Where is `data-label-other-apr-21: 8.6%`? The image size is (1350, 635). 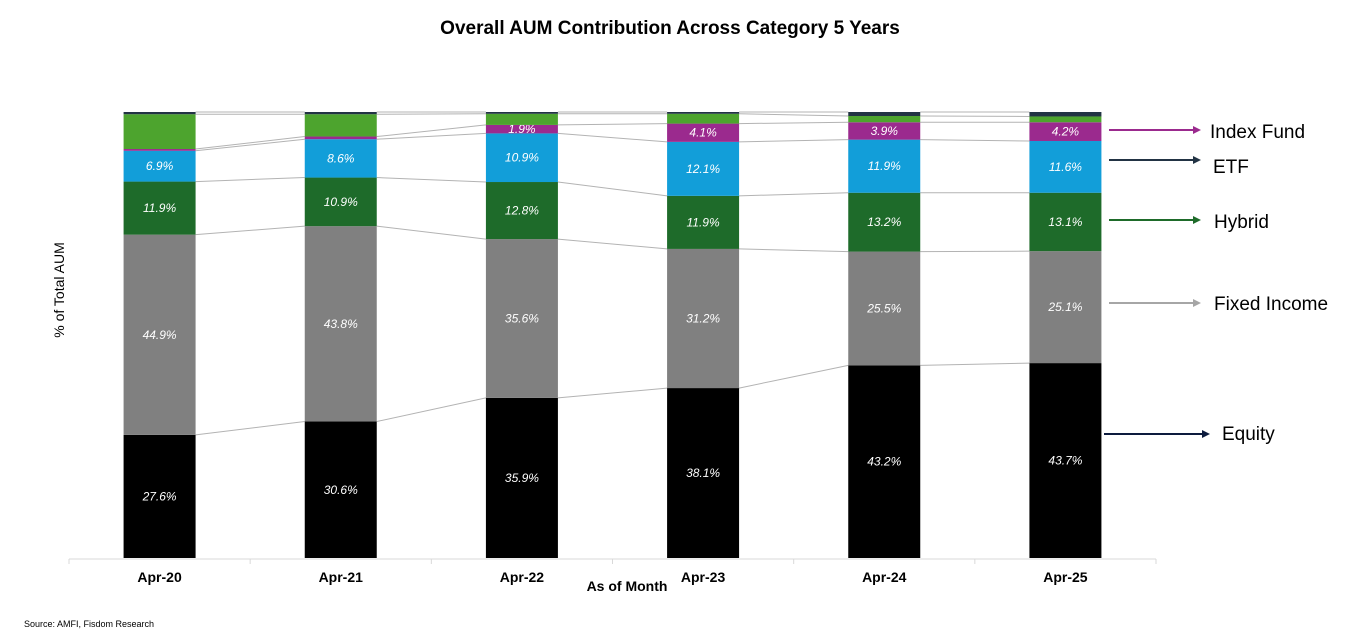
data-label-other-apr-21: 8.6% is located at coordinates (341, 158).